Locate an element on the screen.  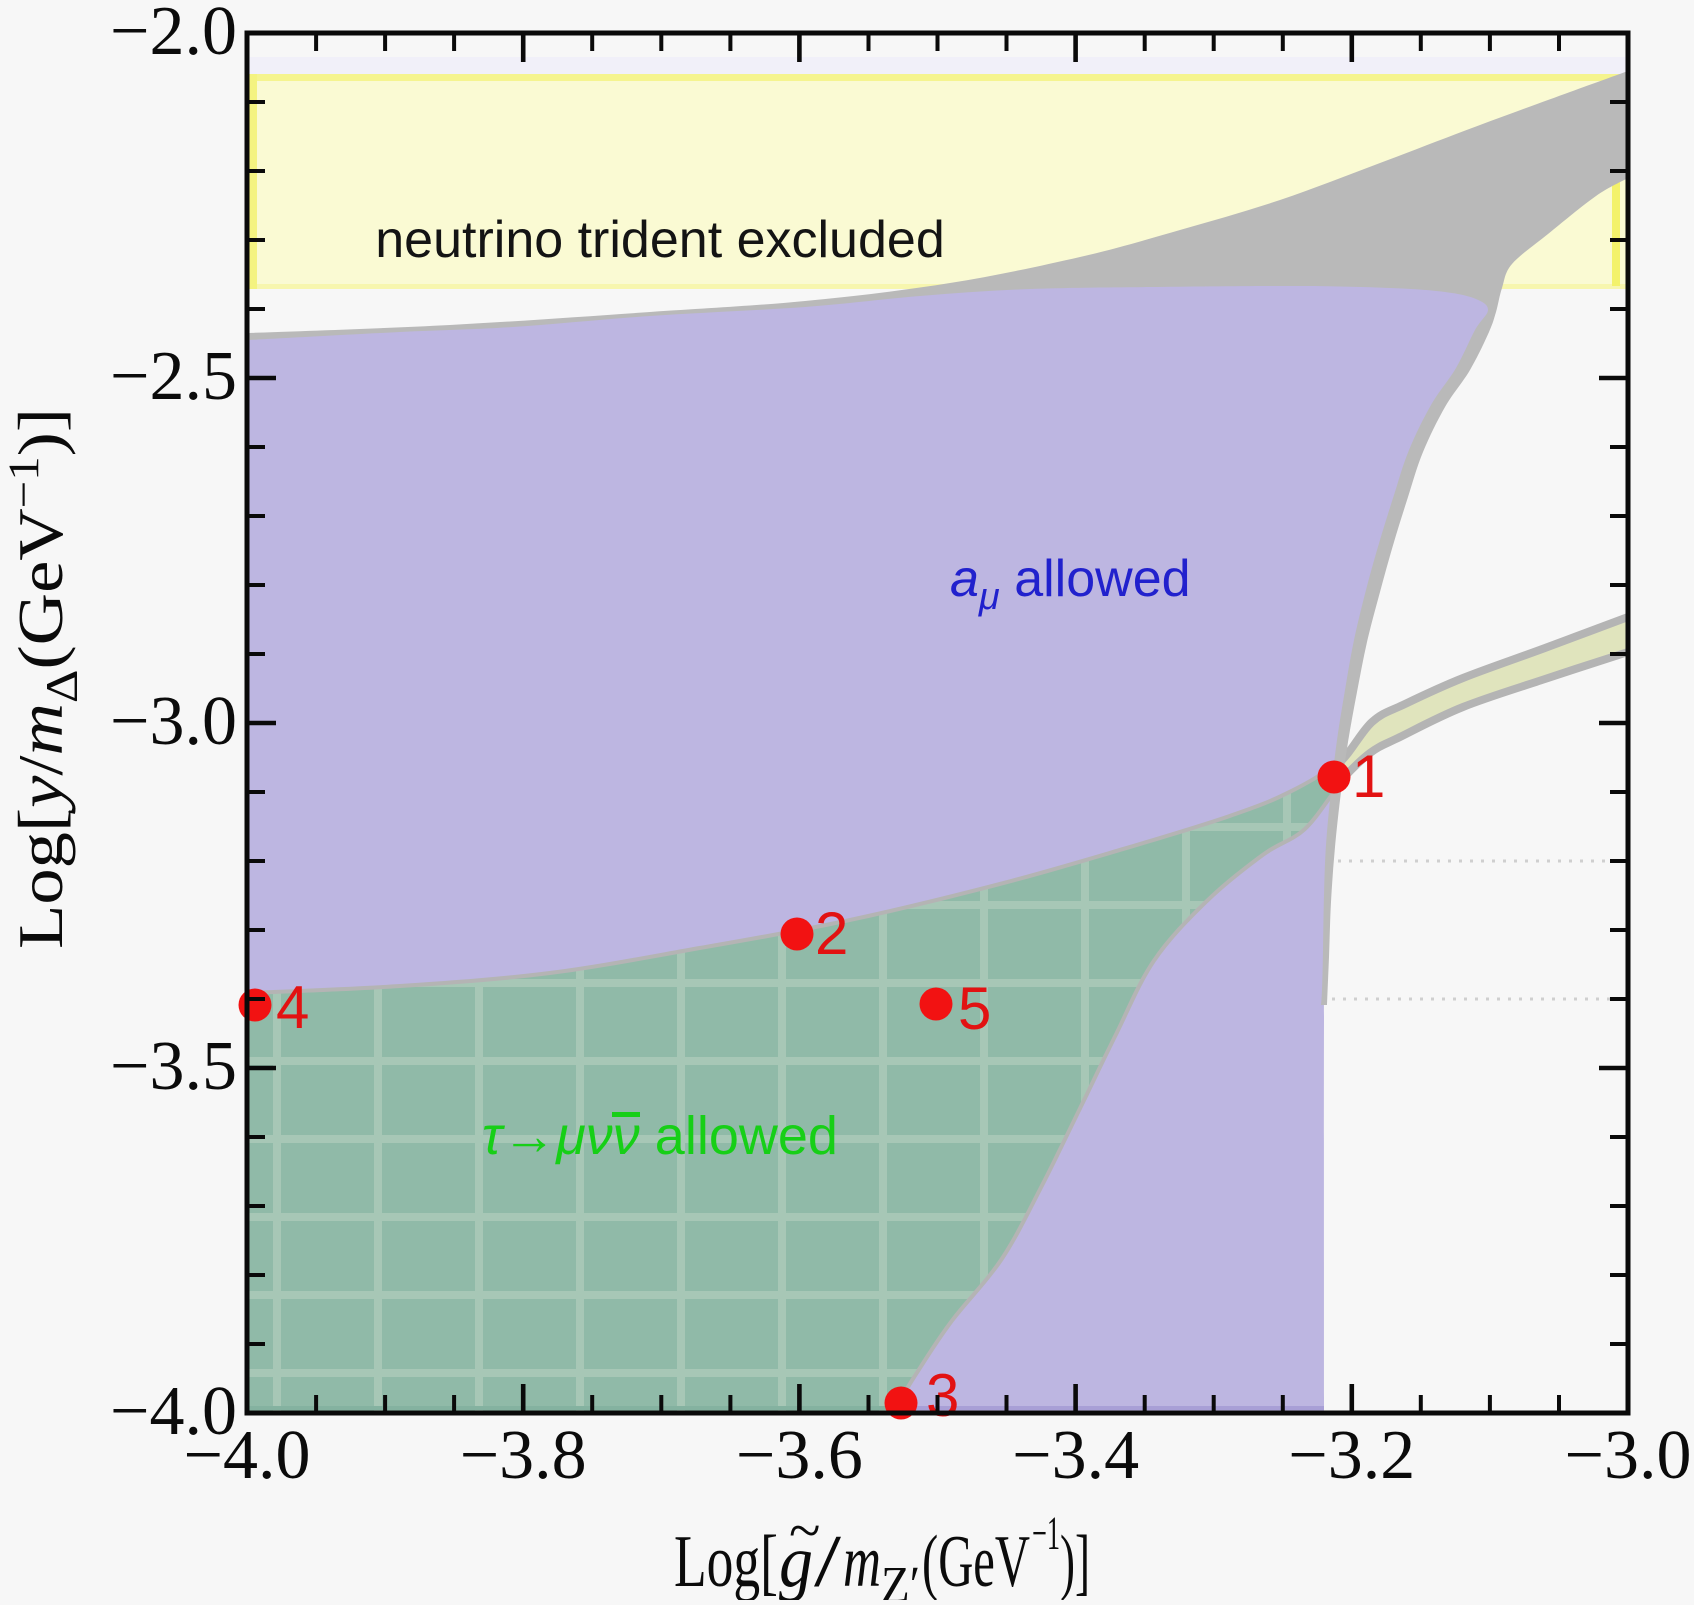
svg-text: −2.0 is located at coordinates (173, 35).